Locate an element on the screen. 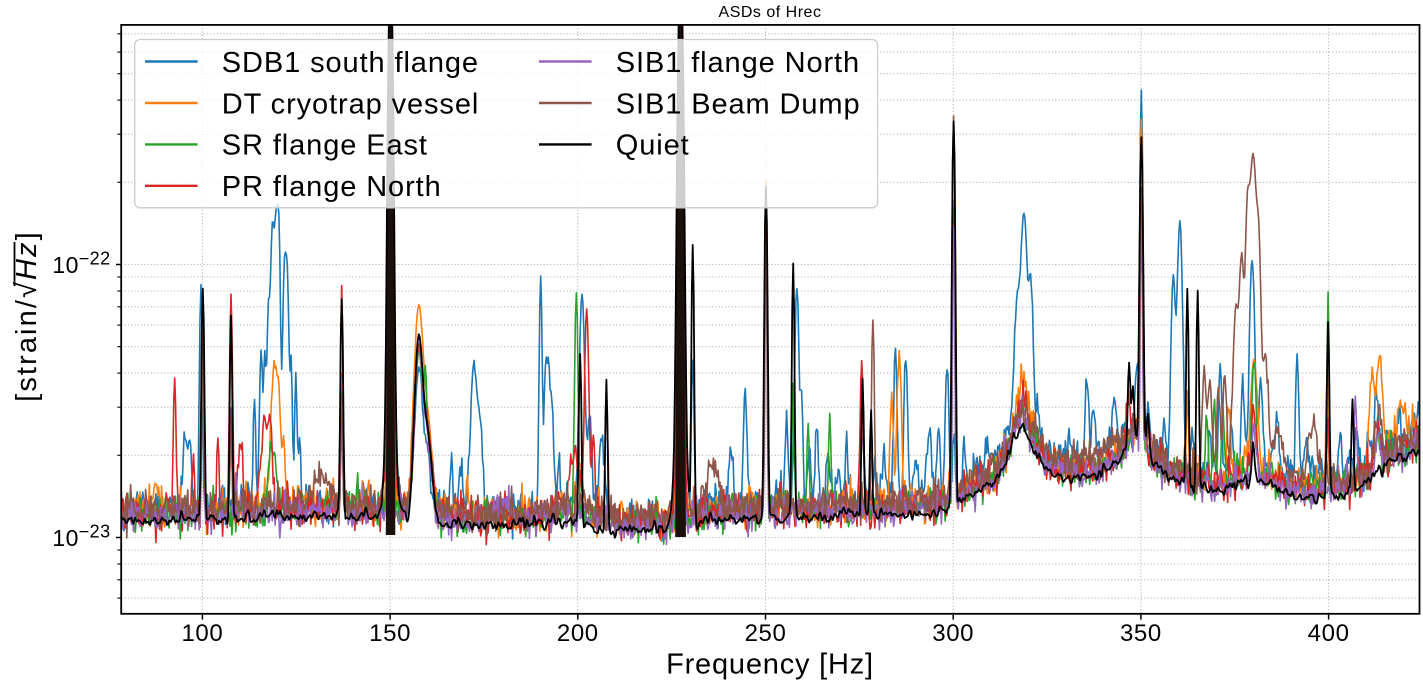 The image size is (1423, 684). svg-text: ASDs of Hrec is located at coordinates (770, 12).